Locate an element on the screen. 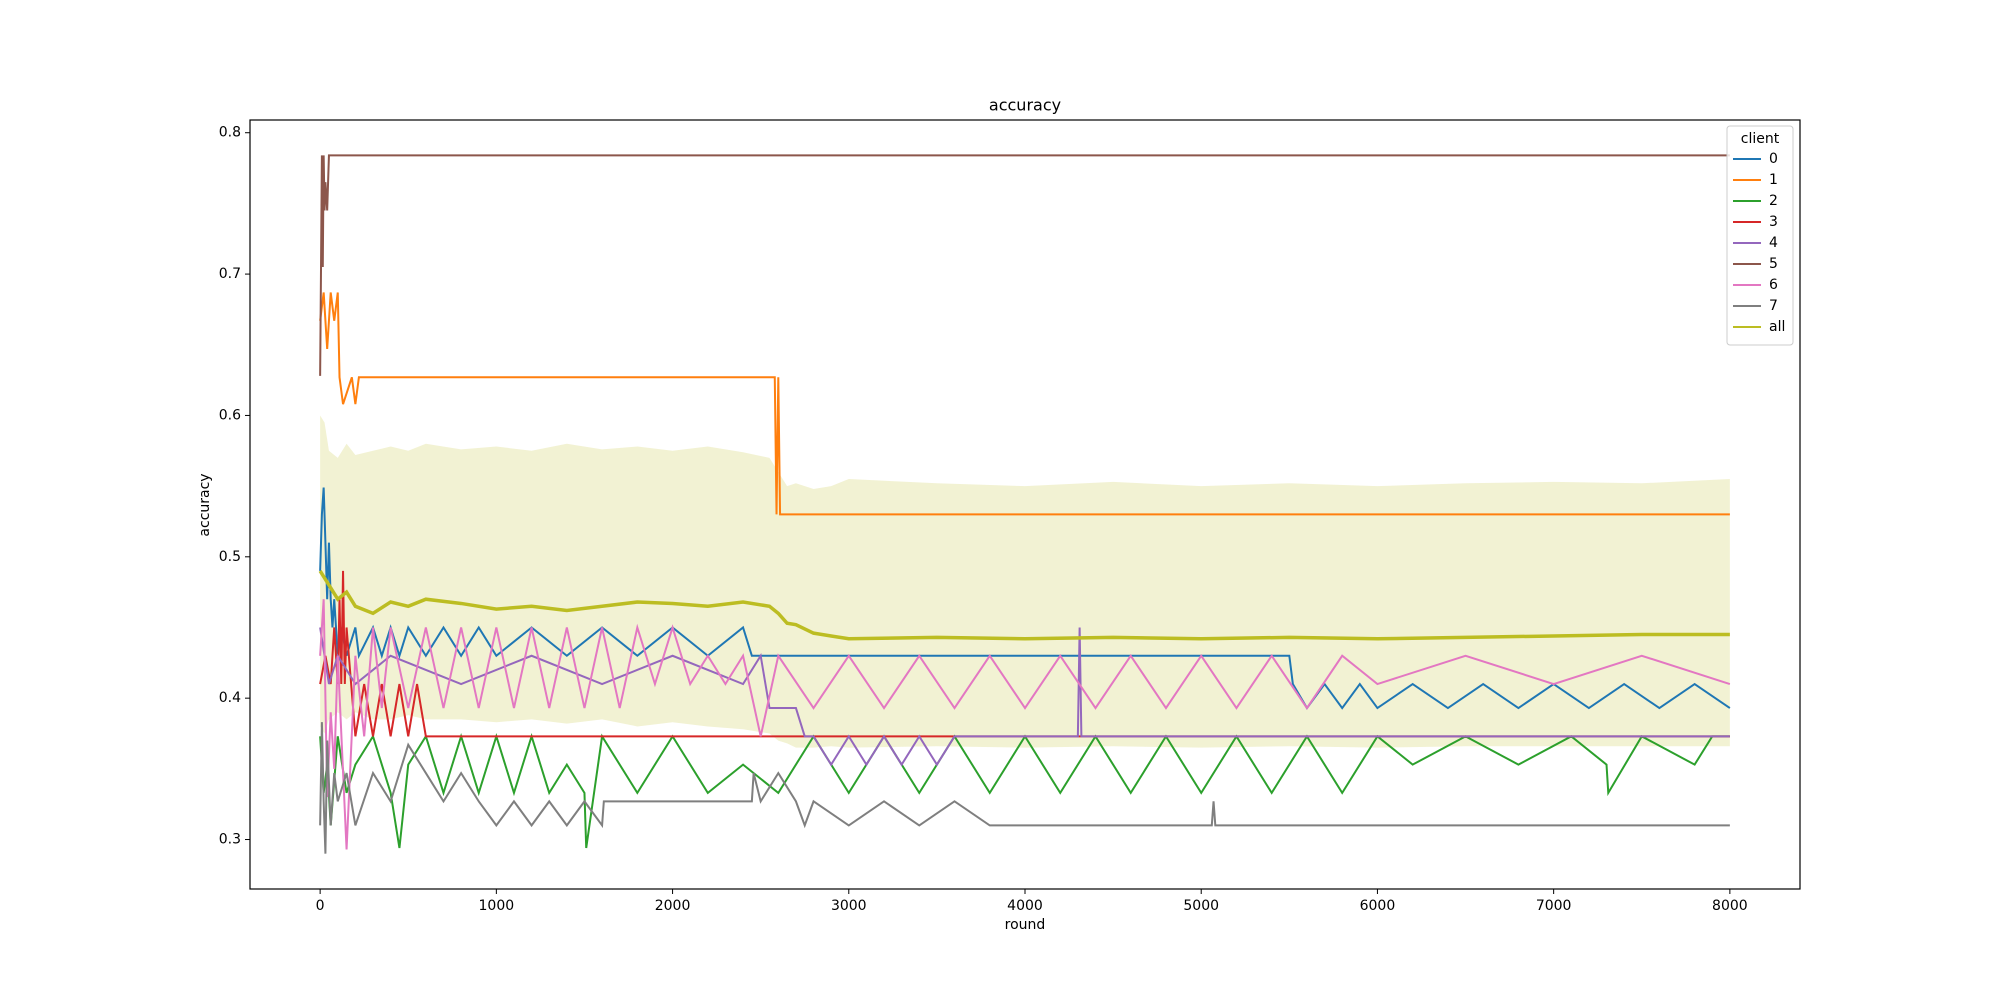  legend-label: 2 is located at coordinates (1773, 201).